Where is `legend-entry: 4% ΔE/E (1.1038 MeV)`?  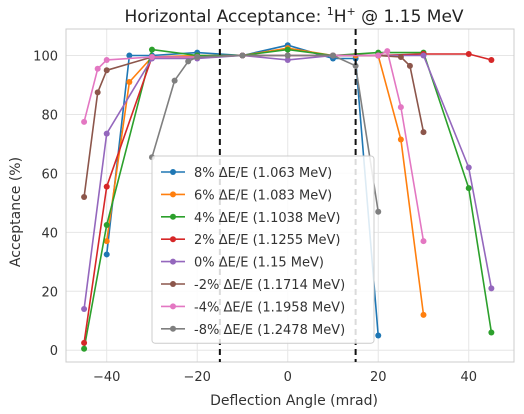 legend-entry: 4% ΔE/E (1.1038 MeV) is located at coordinates (267, 218).